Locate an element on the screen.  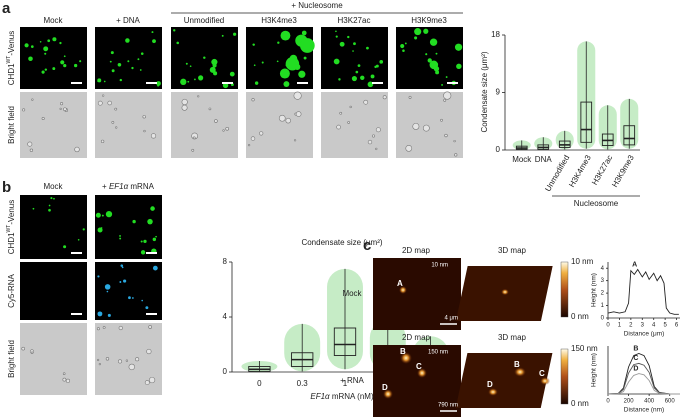
column-label: H3K4me3 is located at coordinates (279, 20).